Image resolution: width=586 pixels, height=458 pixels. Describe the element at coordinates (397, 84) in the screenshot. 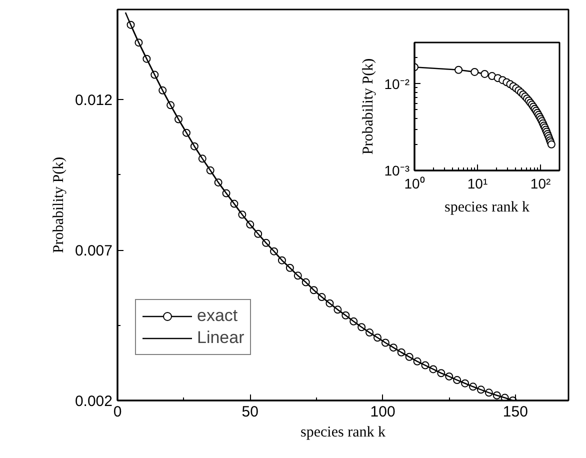

I see `y-tick-label: 10⁻²` at that location.